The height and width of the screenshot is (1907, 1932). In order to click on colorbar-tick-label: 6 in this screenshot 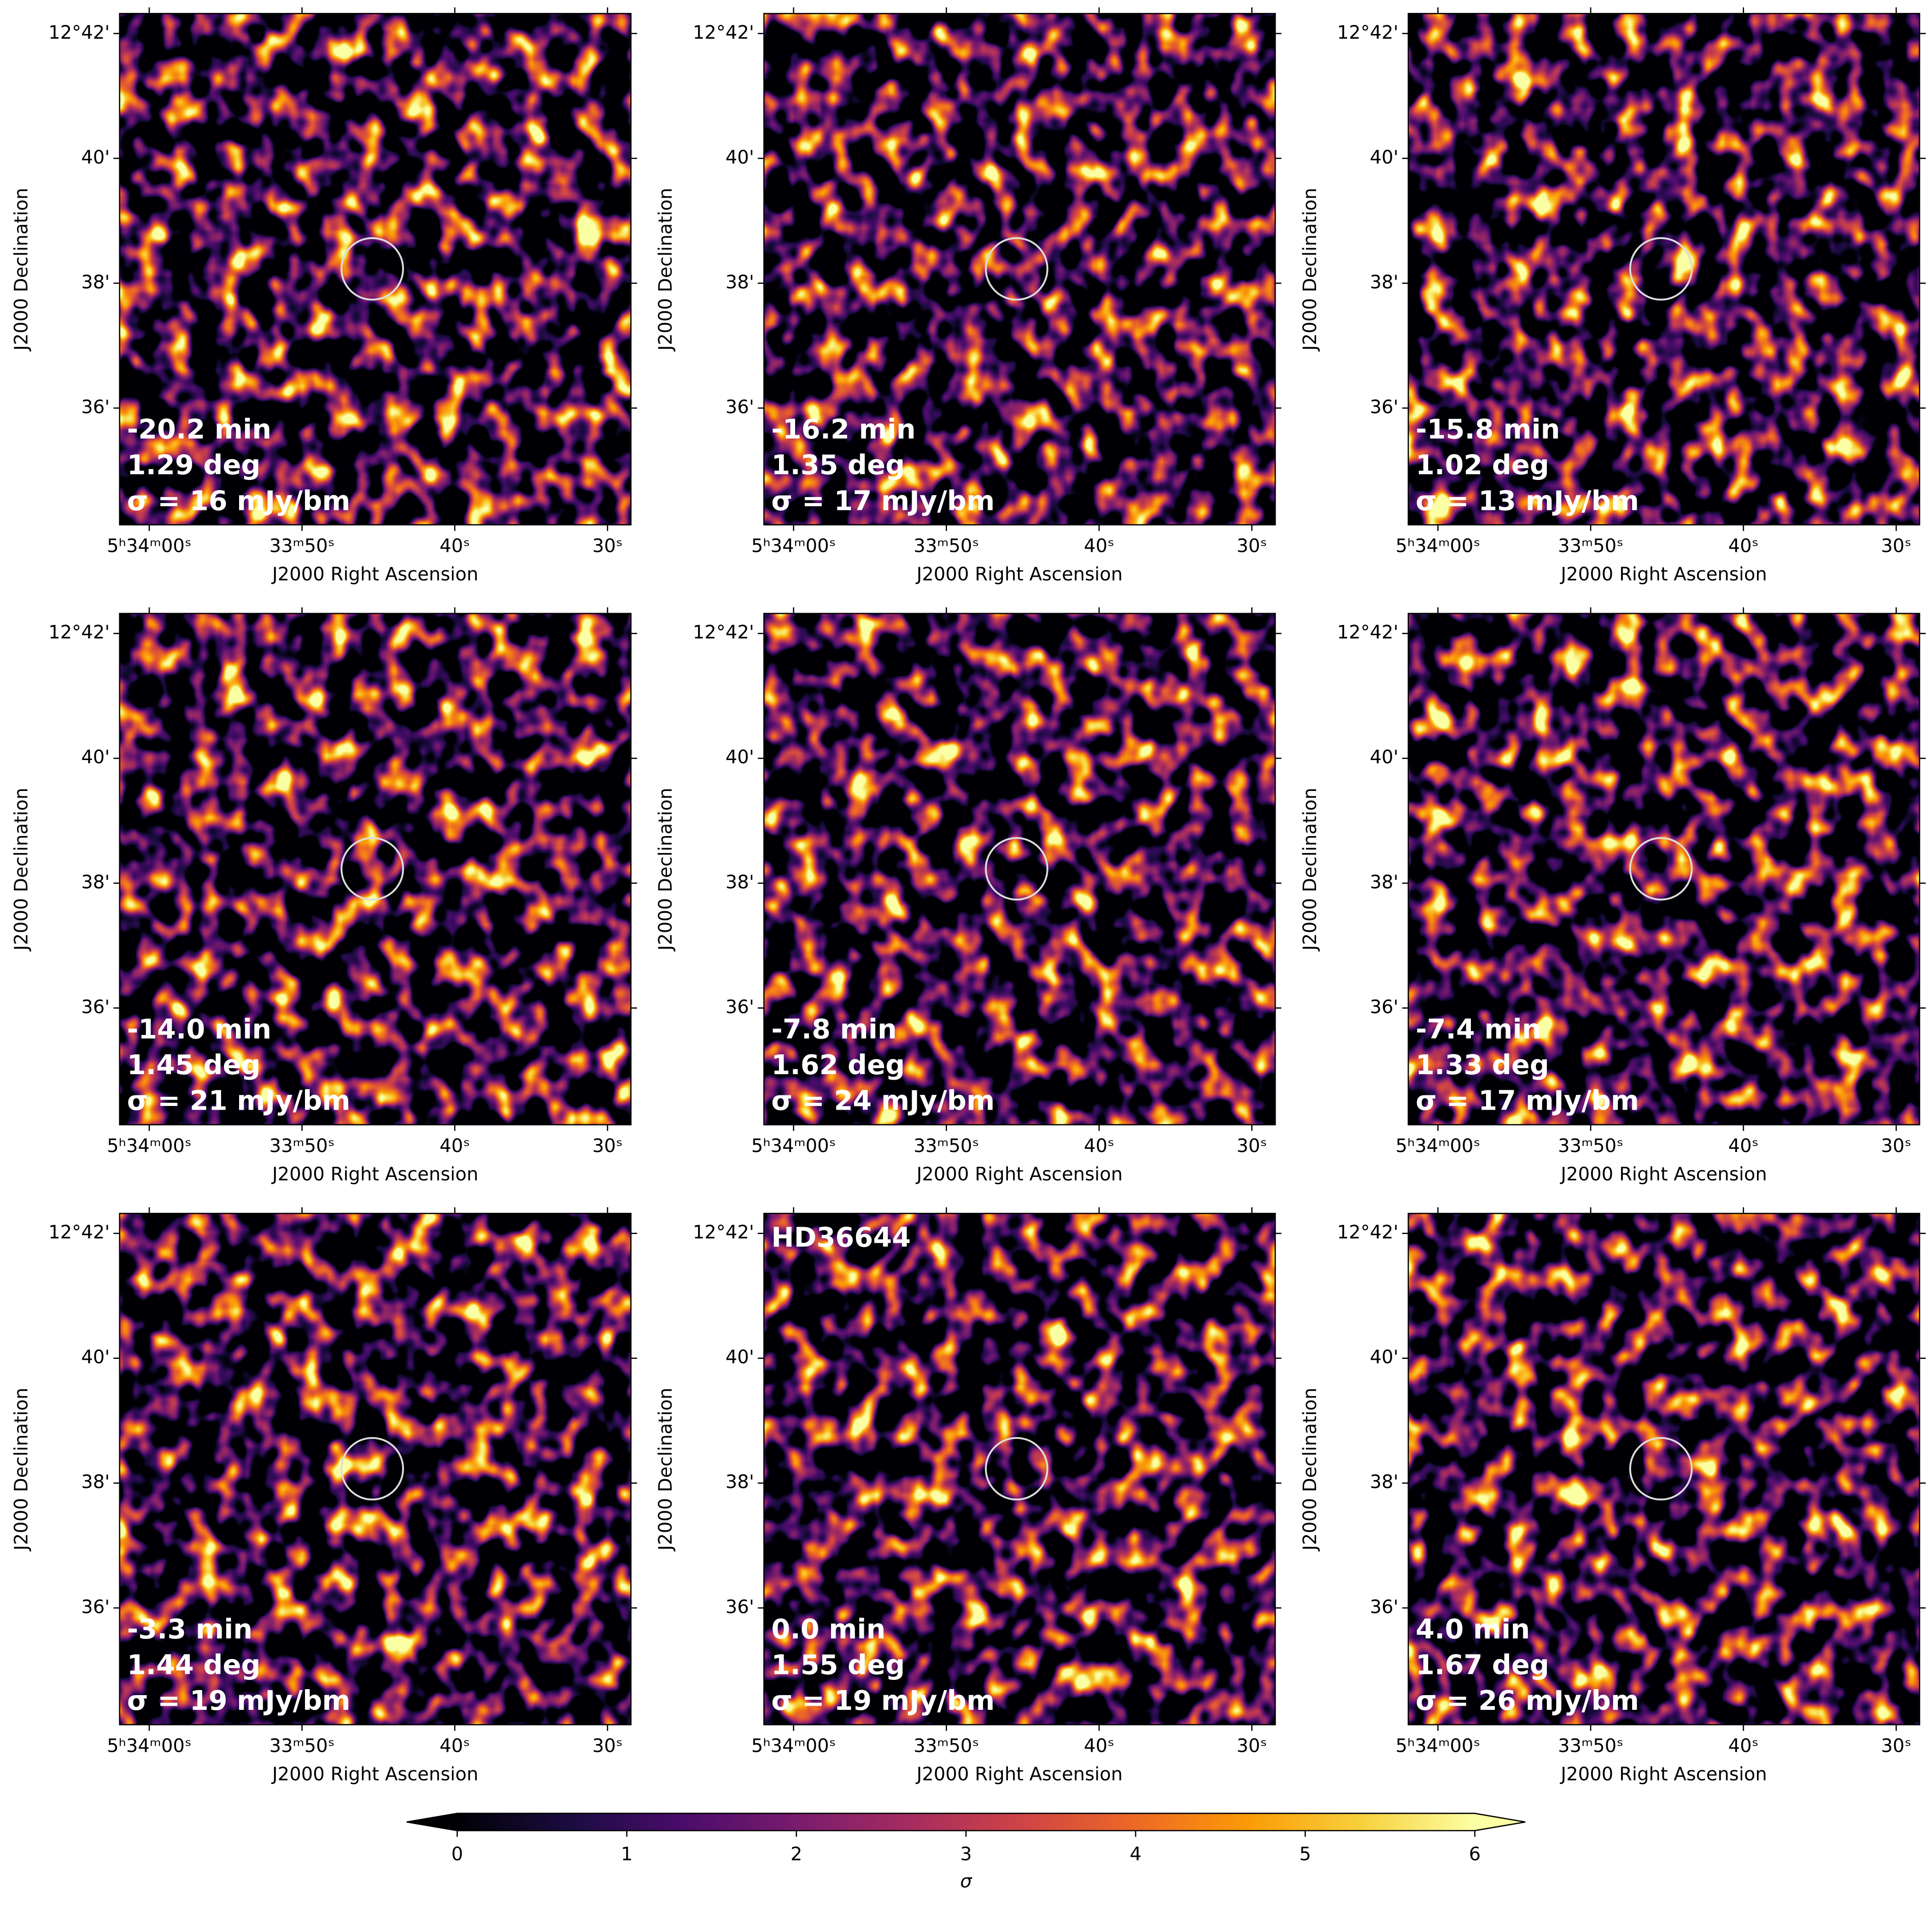, I will do `click(1475, 1854)`.